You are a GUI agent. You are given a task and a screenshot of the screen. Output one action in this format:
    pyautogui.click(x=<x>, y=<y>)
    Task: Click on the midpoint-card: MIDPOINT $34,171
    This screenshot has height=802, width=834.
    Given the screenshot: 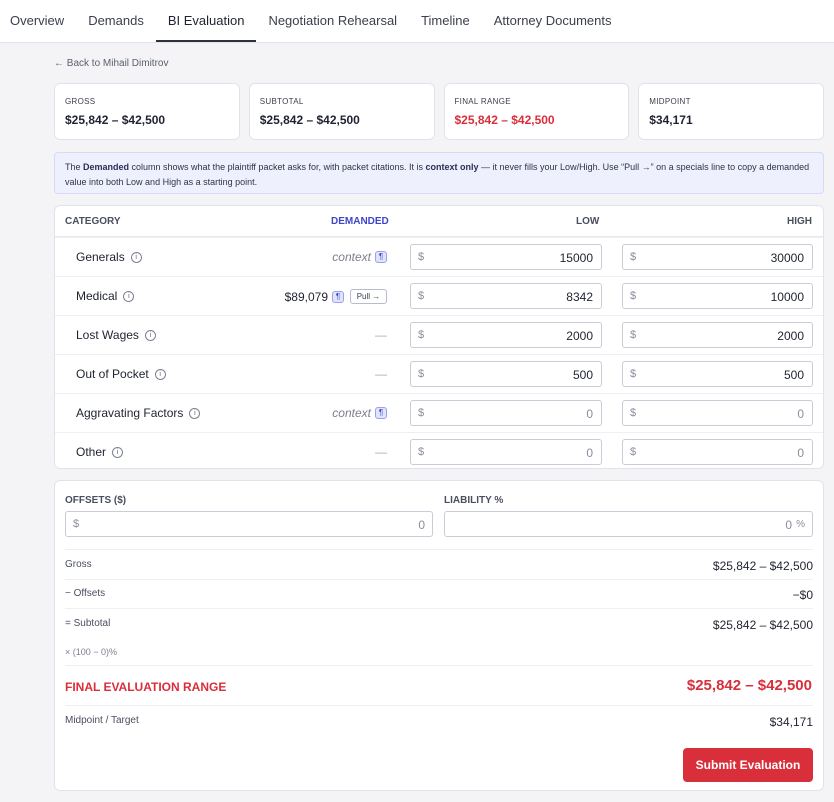 What is the action you would take?
    pyautogui.click(x=731, y=111)
    